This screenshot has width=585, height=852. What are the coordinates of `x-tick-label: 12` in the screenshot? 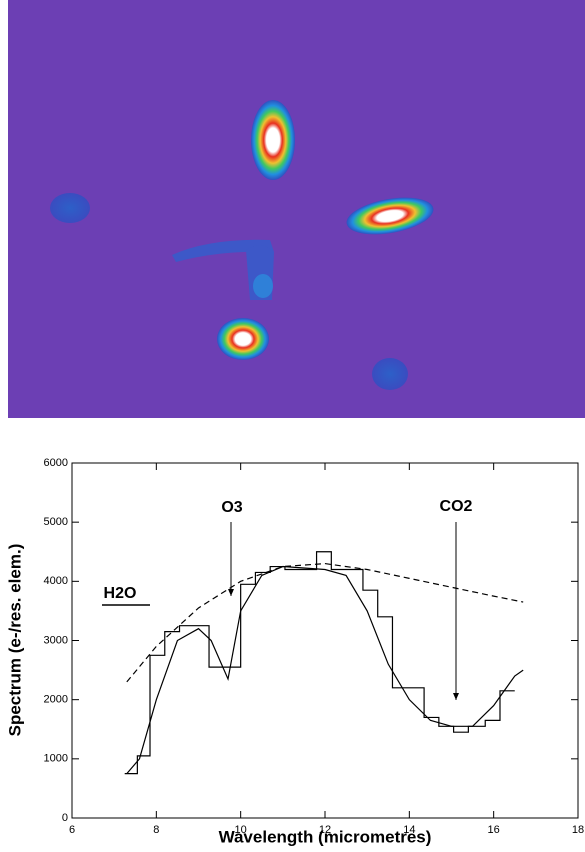 It's located at (325, 830).